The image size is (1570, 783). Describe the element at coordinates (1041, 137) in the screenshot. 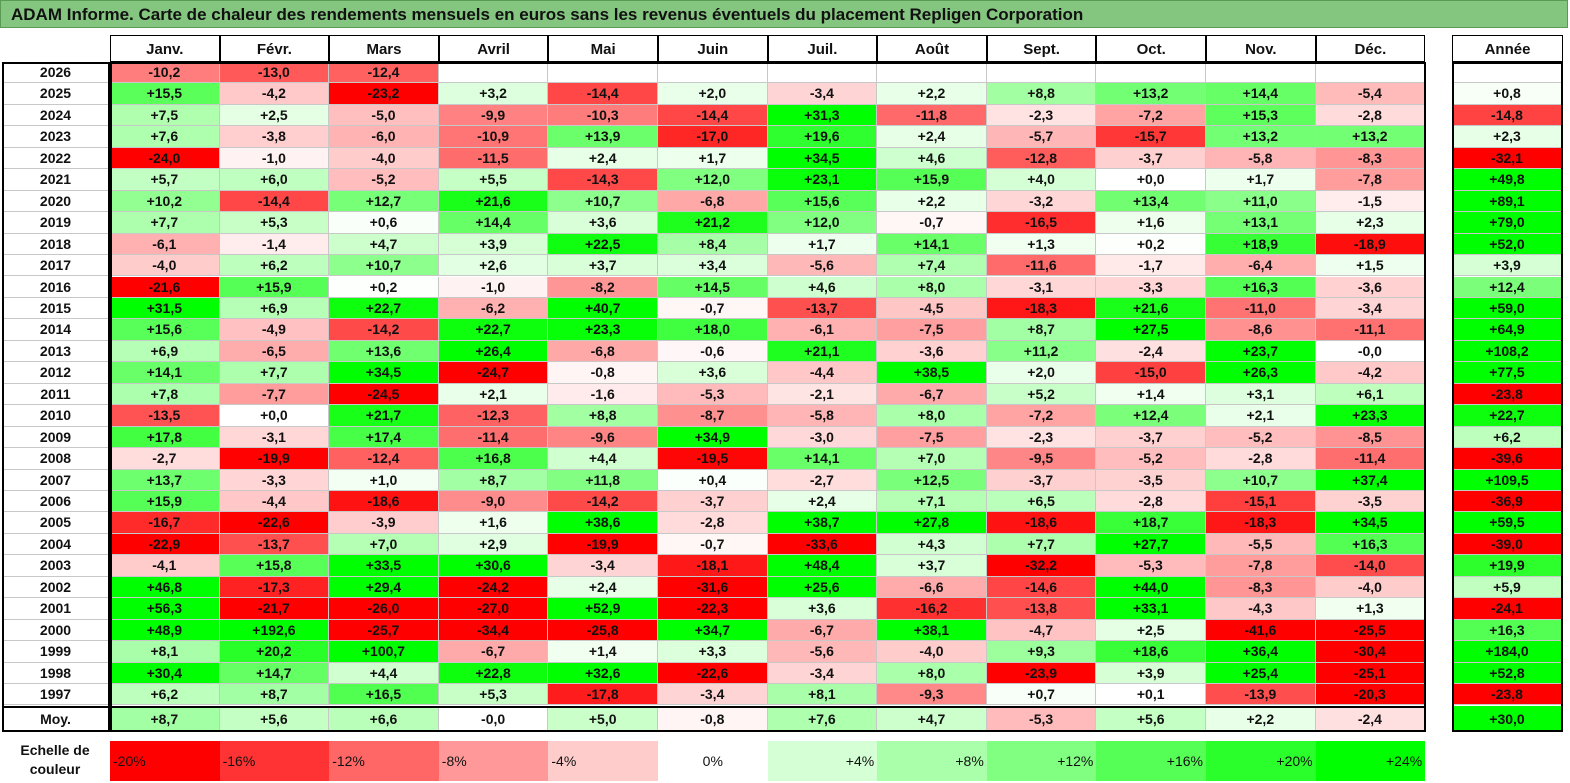

I see `heatmap-cell: -5,7` at that location.